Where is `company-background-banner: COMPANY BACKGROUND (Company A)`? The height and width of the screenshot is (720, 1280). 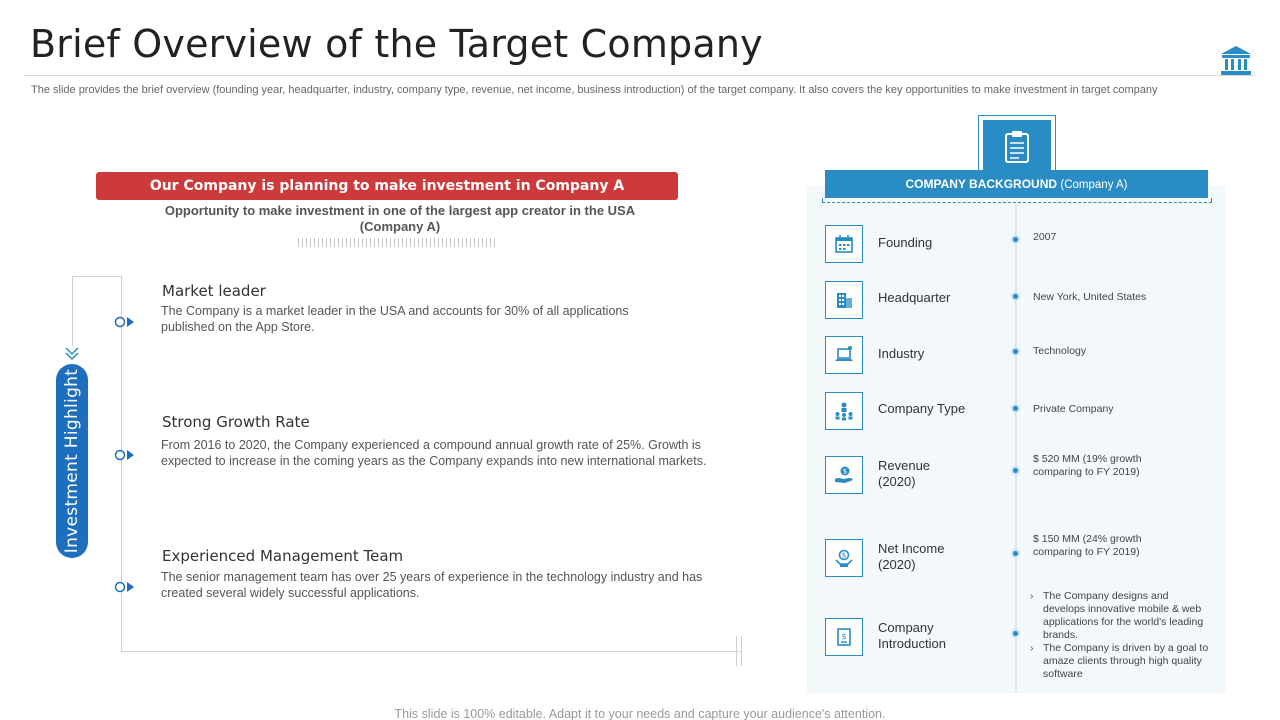 company-background-banner: COMPANY BACKGROUND (Company A) is located at coordinates (1016, 184).